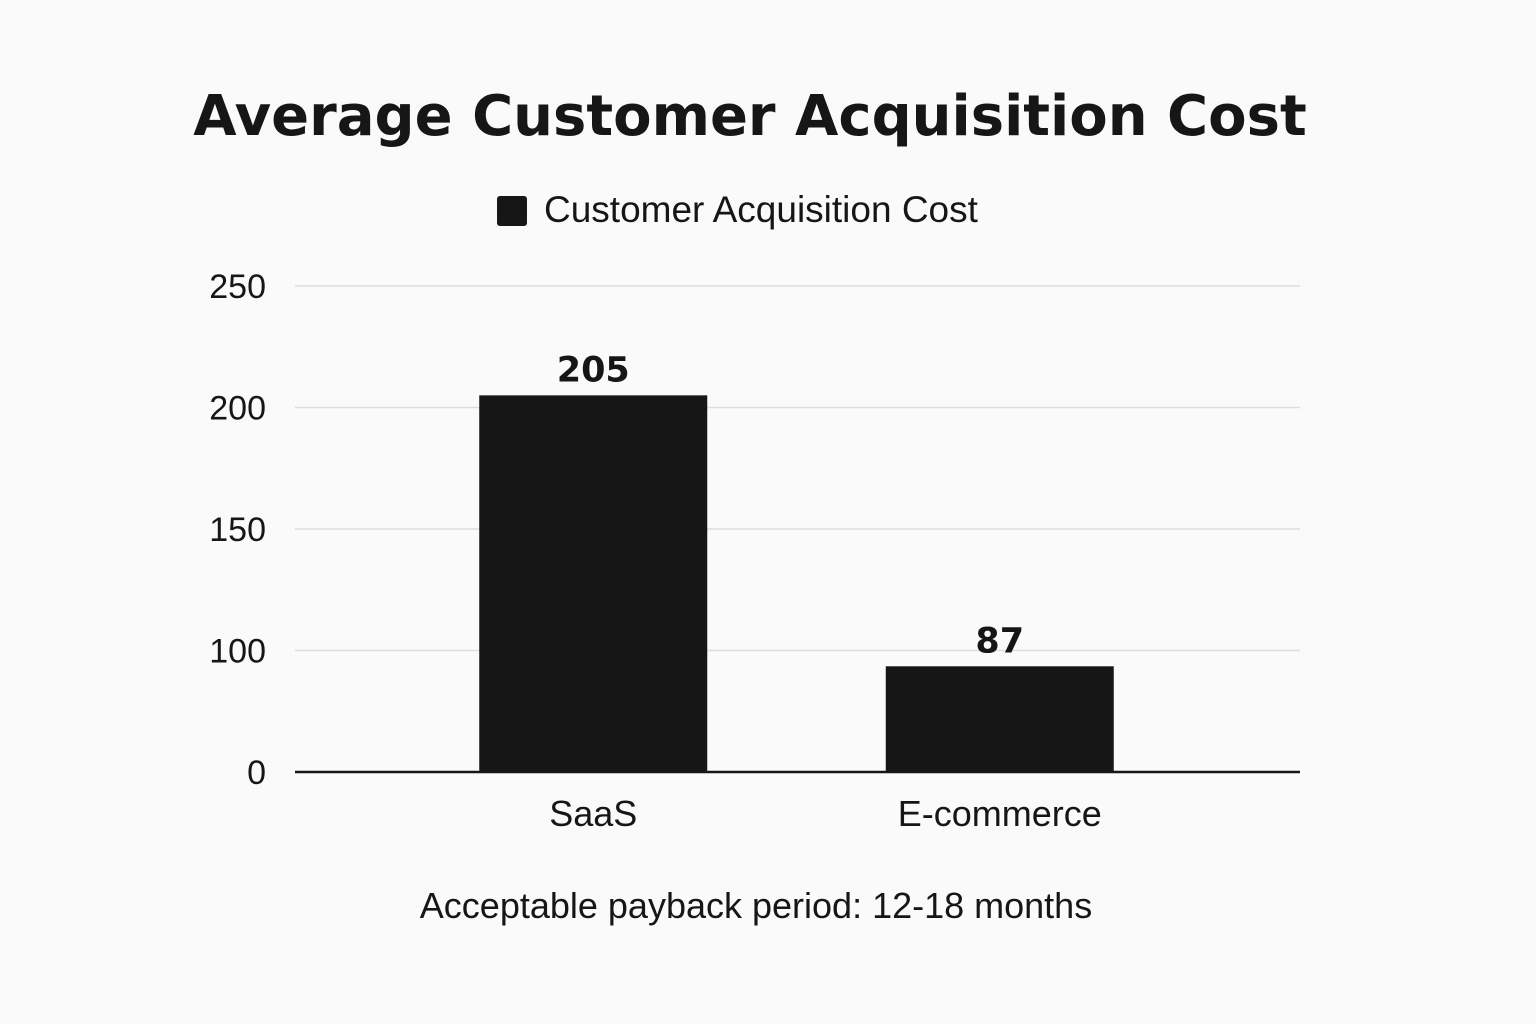 The width and height of the screenshot is (1536, 1024). Describe the element at coordinates (749, 116) in the screenshot. I see `chart-title: Average Customer Acquisition Cost` at that location.